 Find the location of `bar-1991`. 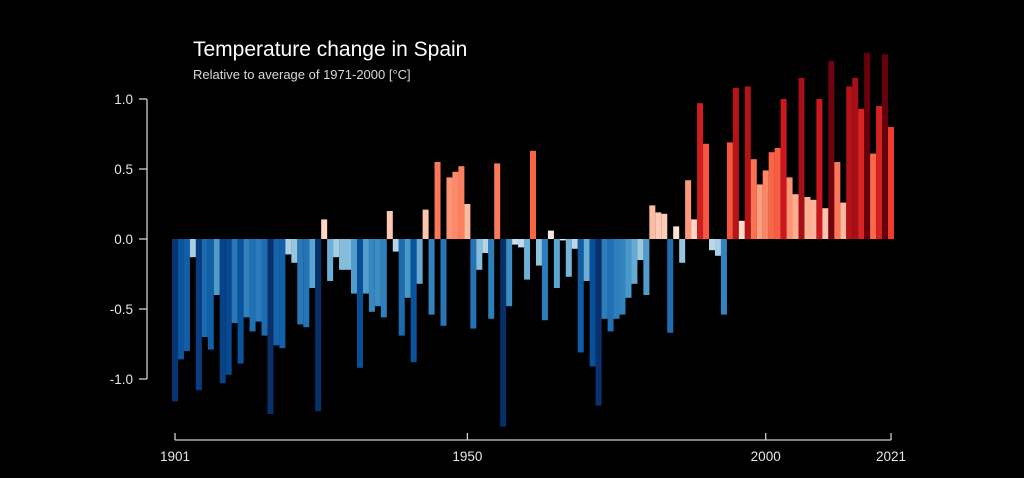

bar-1991 is located at coordinates (712, 245).